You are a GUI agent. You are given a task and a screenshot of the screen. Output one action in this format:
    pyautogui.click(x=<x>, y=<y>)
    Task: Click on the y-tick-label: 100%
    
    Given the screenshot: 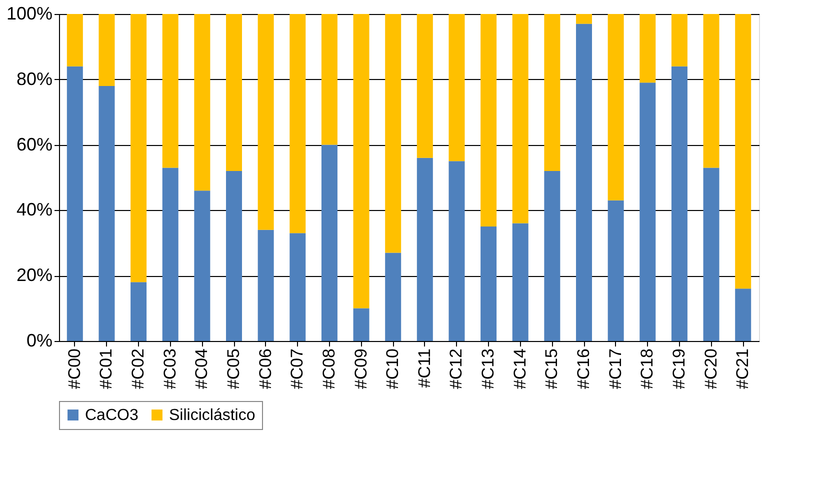 What is the action you would take?
    pyautogui.click(x=29, y=14)
    